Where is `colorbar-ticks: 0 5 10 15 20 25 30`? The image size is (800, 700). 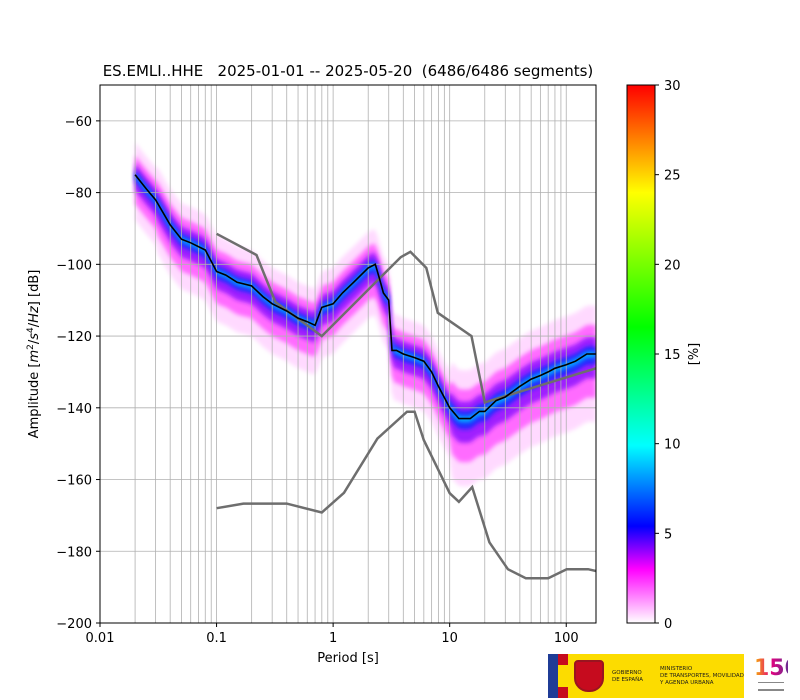 colorbar-ticks: 0 5 10 15 20 25 30 is located at coordinates (668, 355).